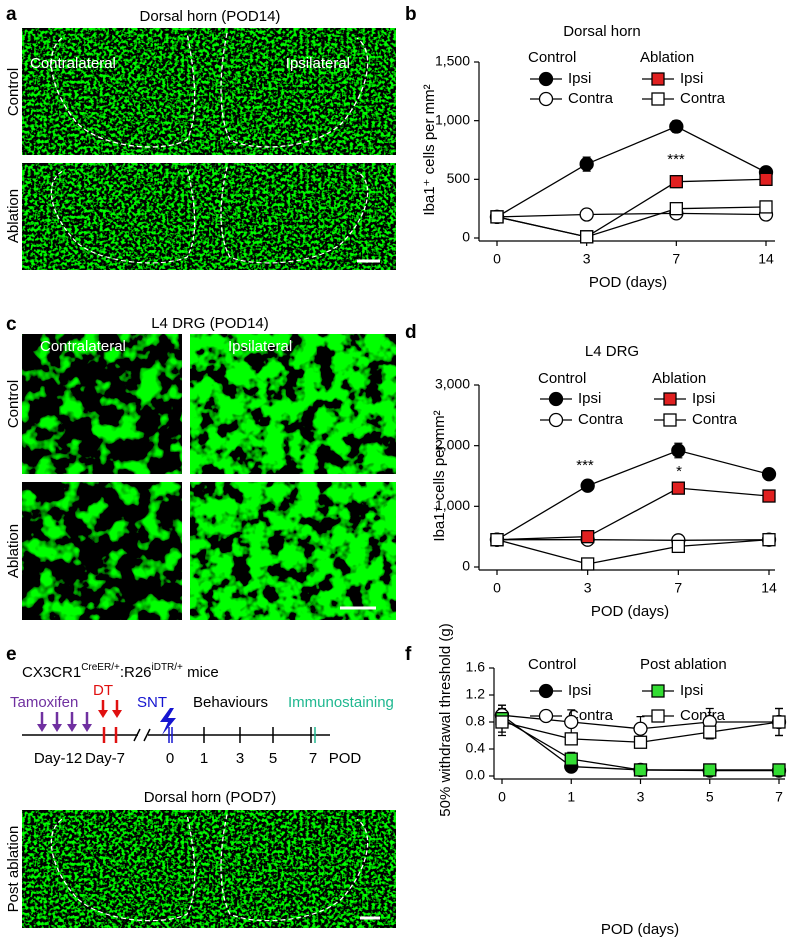  I want to click on gene: mice, so click(201, 672).